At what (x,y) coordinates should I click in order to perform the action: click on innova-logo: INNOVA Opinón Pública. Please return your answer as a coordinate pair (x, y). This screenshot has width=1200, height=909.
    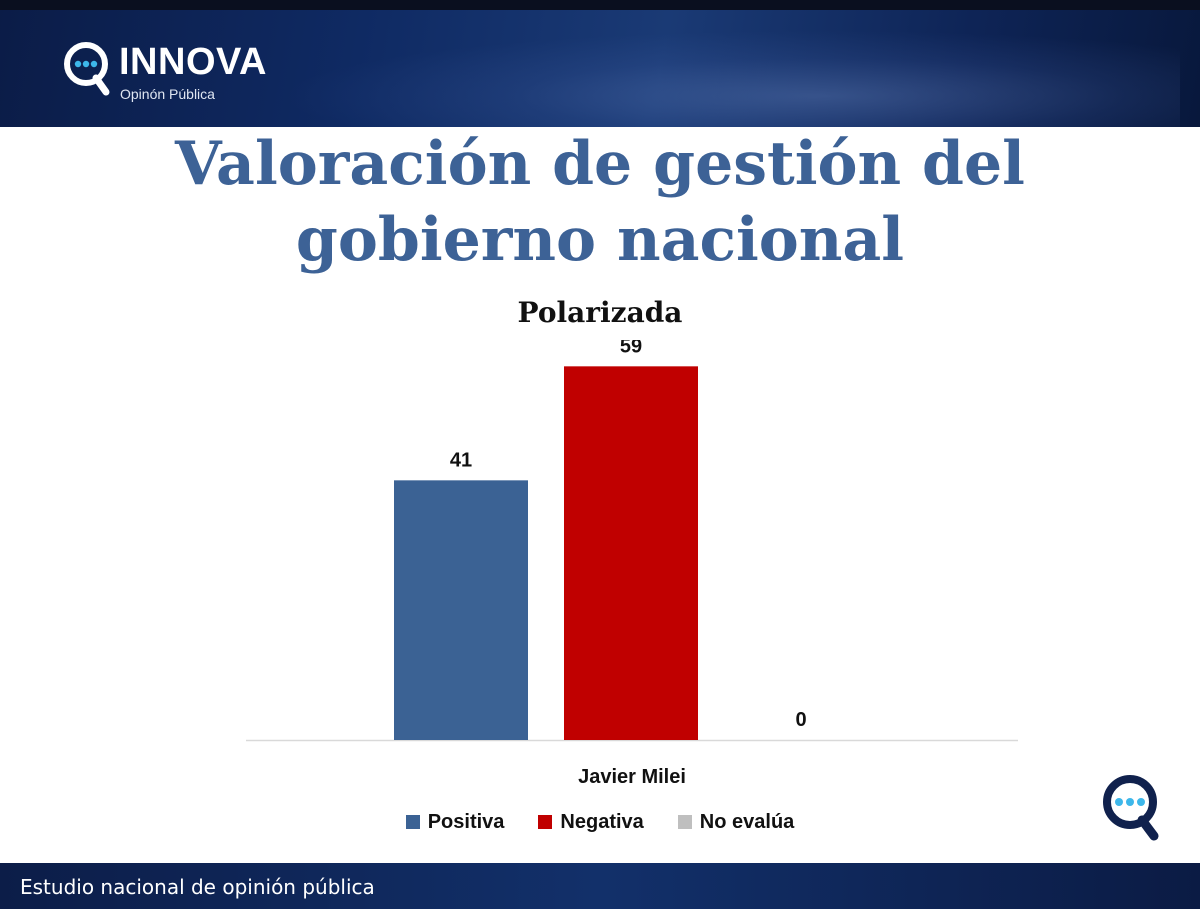
    Looking at the image, I should click on (182, 72).